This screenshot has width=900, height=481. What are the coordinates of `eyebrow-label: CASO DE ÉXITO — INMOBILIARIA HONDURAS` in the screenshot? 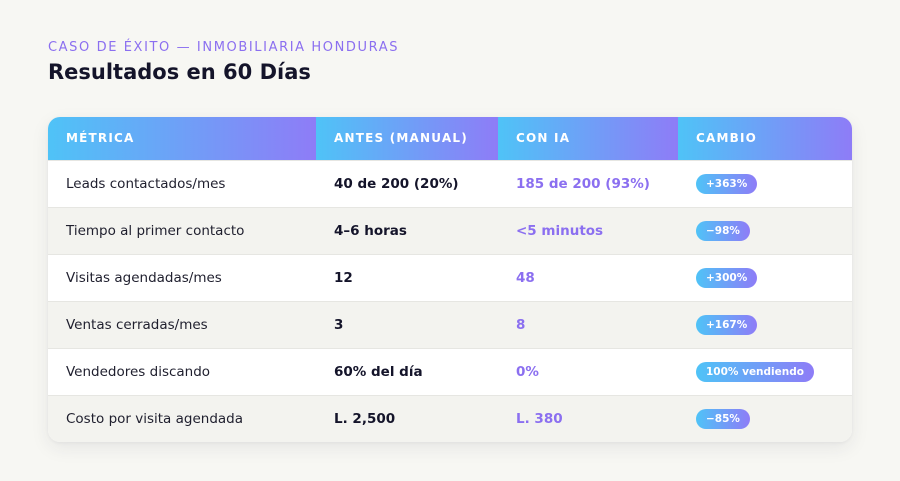 It's located at (224, 47).